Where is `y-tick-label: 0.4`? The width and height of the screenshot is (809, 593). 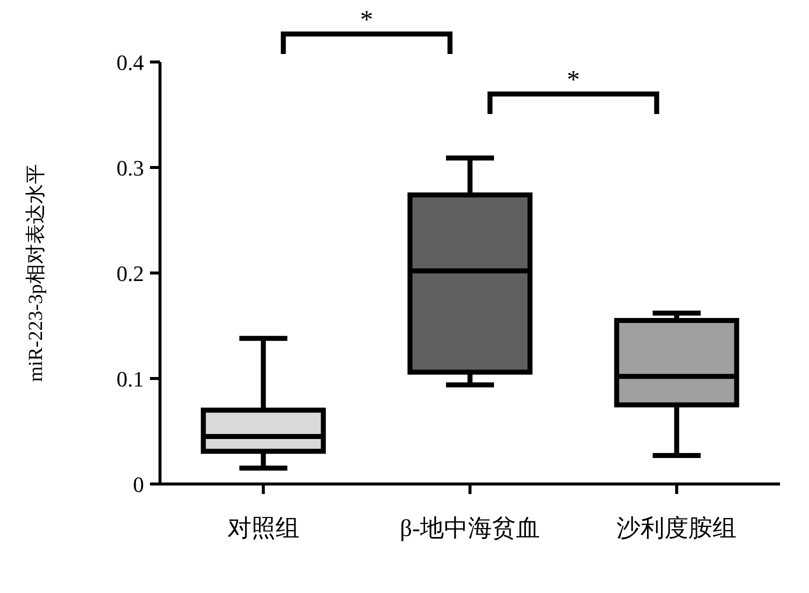 y-tick-label: 0.4 is located at coordinates (130, 62).